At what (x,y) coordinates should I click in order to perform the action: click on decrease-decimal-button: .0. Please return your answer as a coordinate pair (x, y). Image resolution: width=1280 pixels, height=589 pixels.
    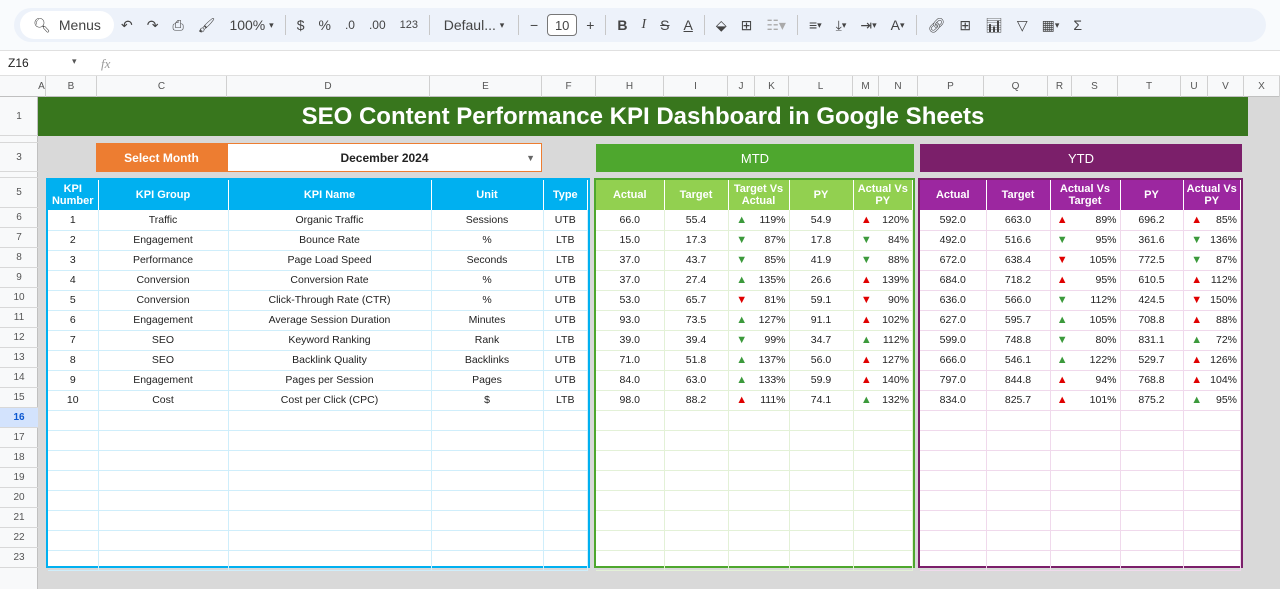
    Looking at the image, I should click on (349, 25).